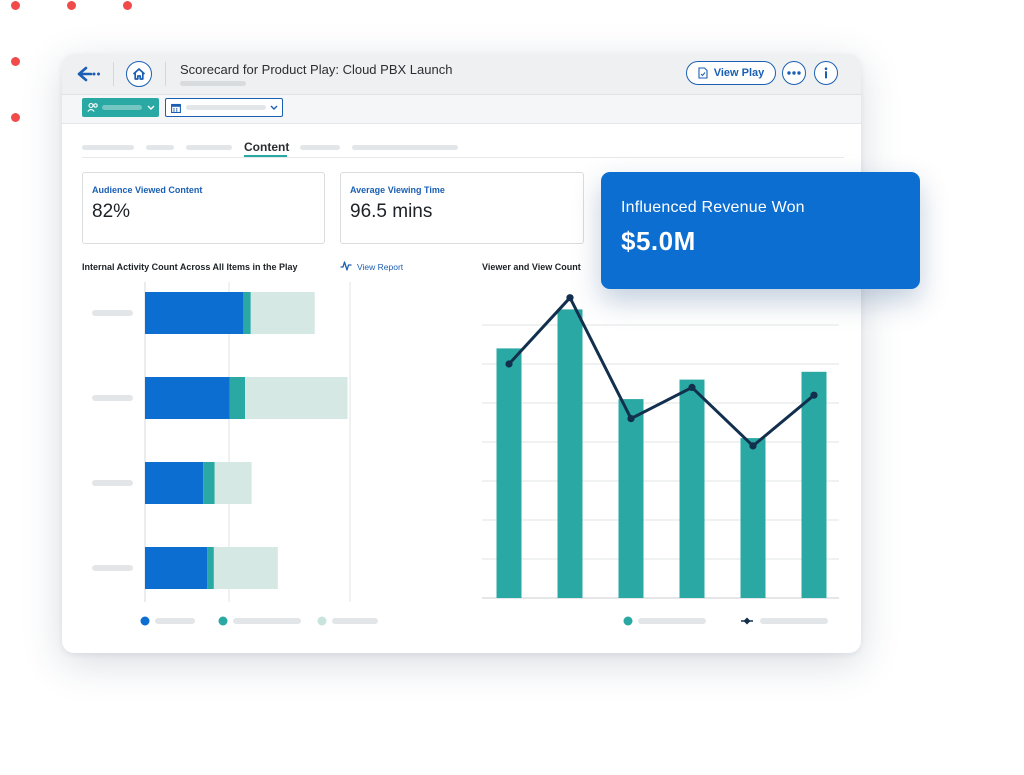 This screenshot has height=775, width=1024. I want to click on revenue-label: Influenced Revenue Won, so click(713, 207).